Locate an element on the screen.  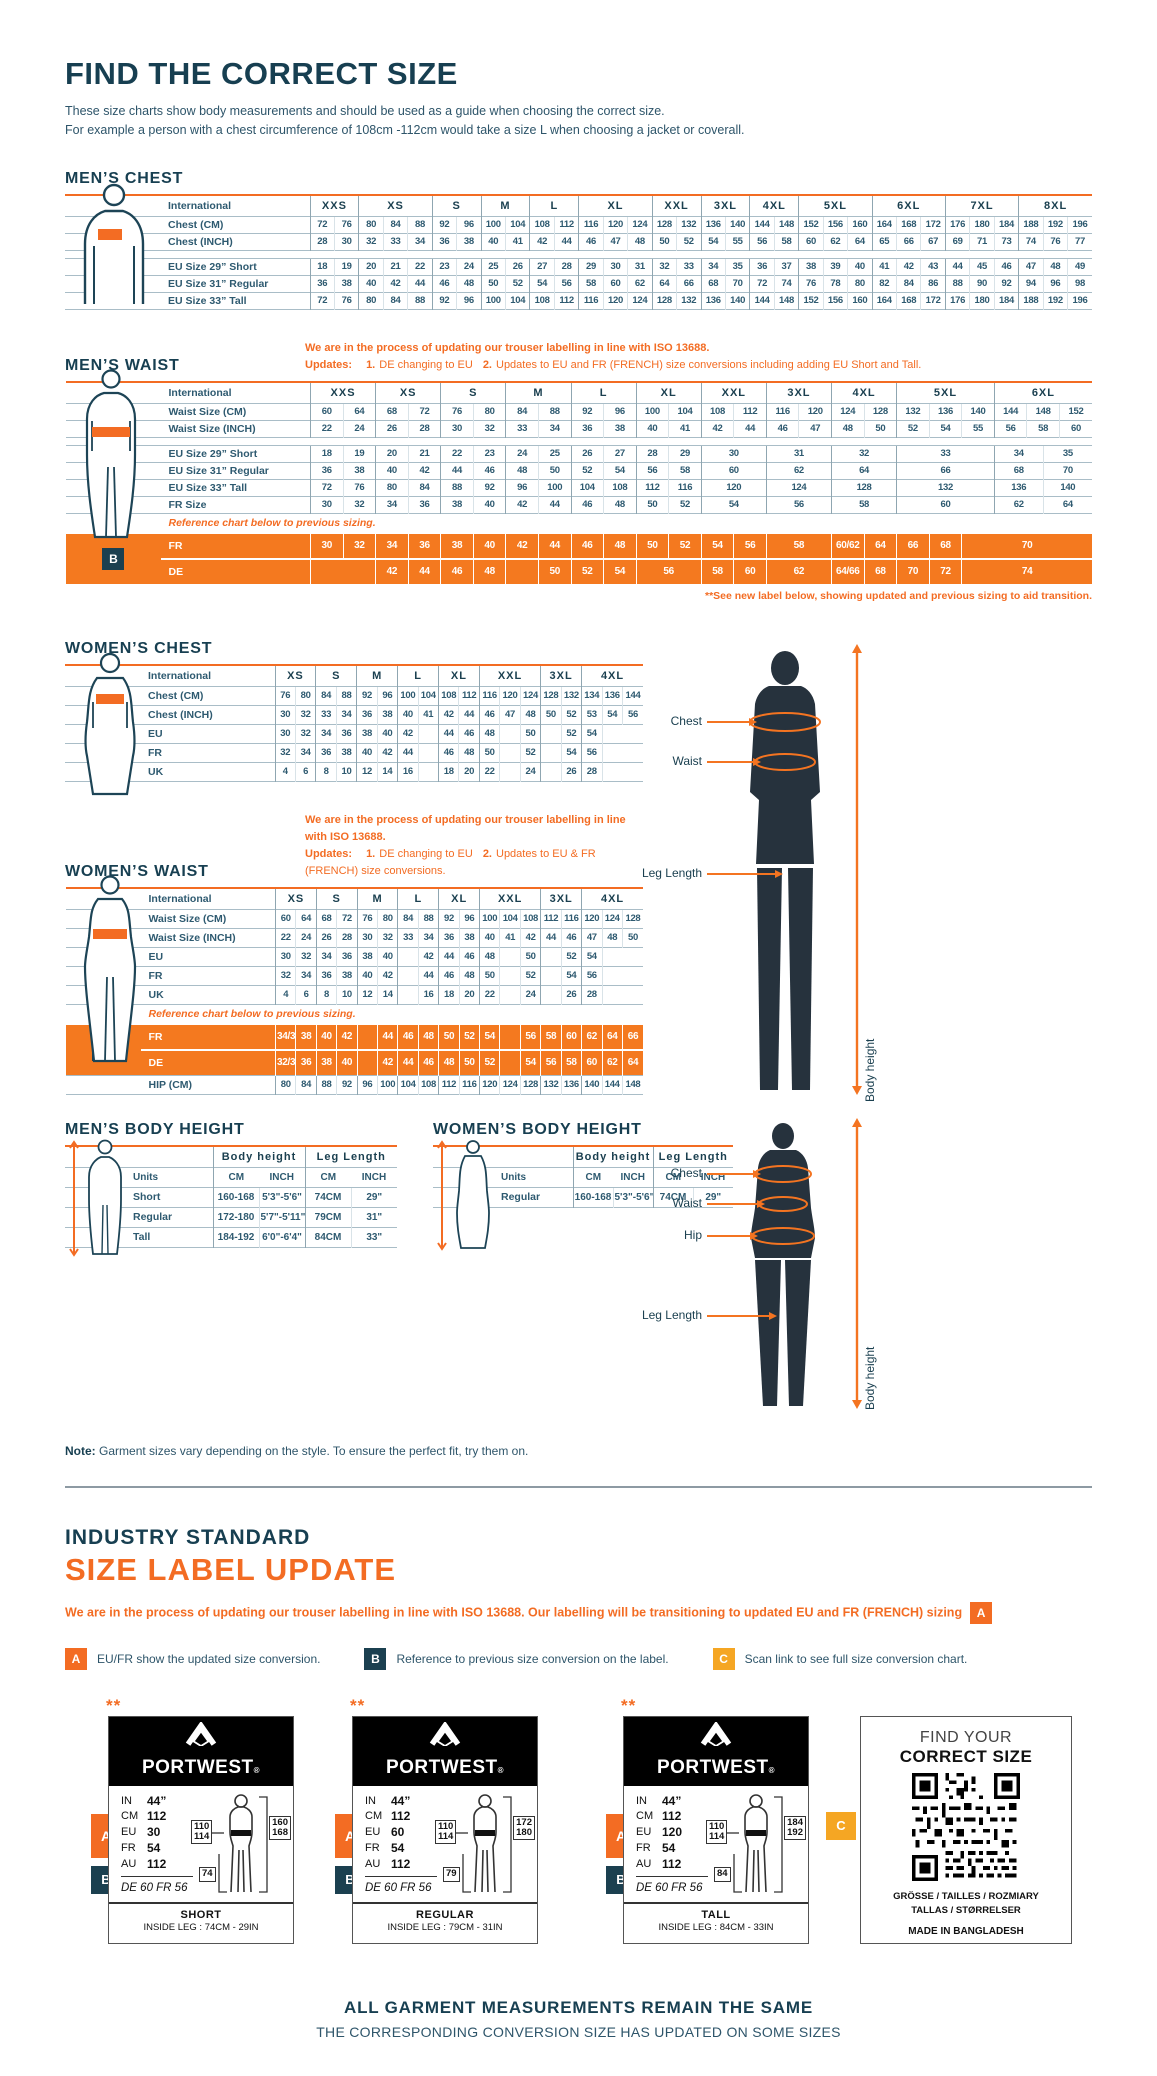
mens-waist-silhouette-icon is located at coordinates (111, 453).